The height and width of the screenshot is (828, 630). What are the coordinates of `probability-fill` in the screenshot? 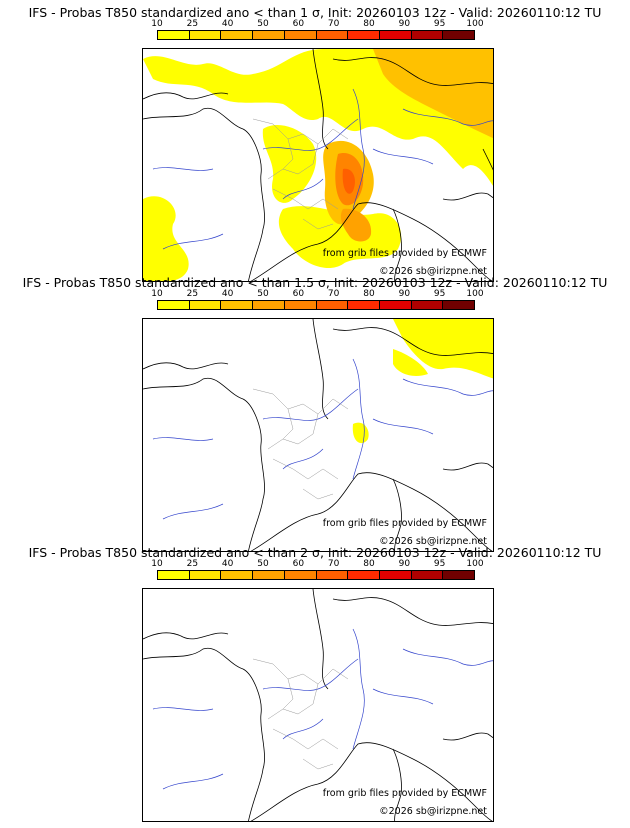 It's located at (422, 381).